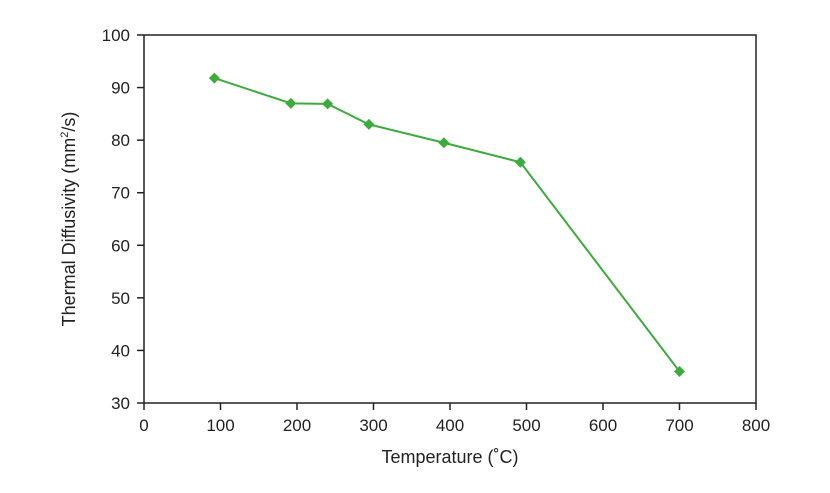 The image size is (830, 493). Describe the element at coordinates (450, 425) in the screenshot. I see `x-tick-label: 400` at that location.